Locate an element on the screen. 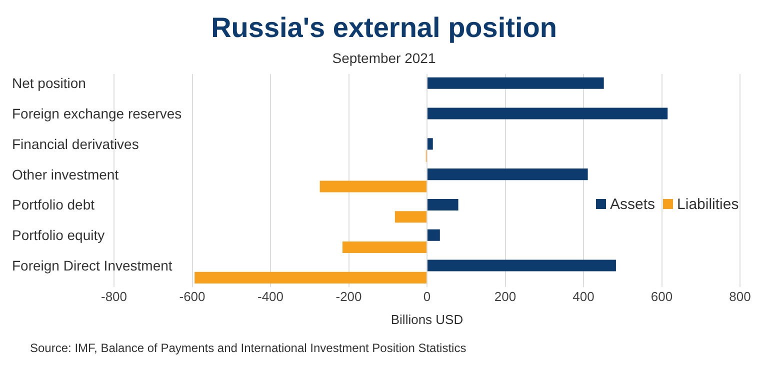 This screenshot has height=371, width=768. x-tick-label: 800 is located at coordinates (740, 296).